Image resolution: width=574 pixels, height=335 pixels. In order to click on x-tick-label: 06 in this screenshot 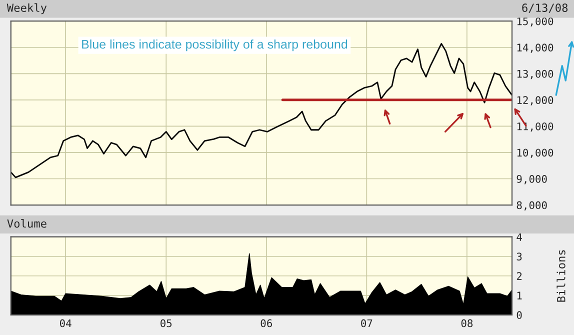, I will do `click(266, 323)`.